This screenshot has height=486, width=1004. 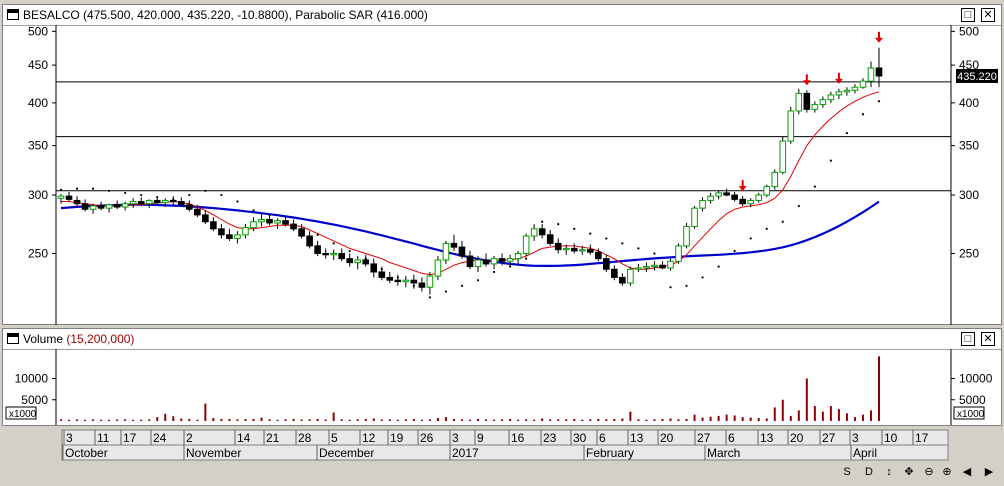 What do you see at coordinates (100, 339) in the screenshot?
I see `volume-pane-value: (15,200,000)` at bounding box center [100, 339].